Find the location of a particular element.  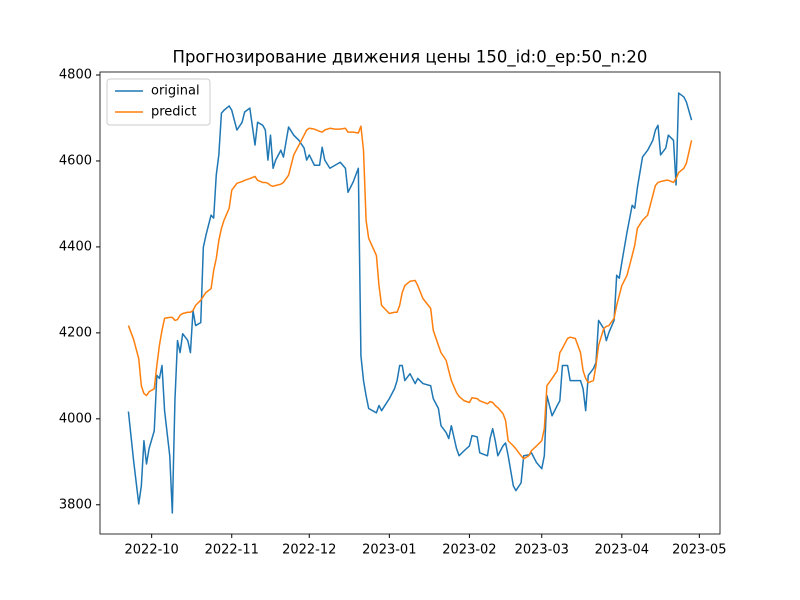

x-tick-label: 2022-12 is located at coordinates (309, 550).